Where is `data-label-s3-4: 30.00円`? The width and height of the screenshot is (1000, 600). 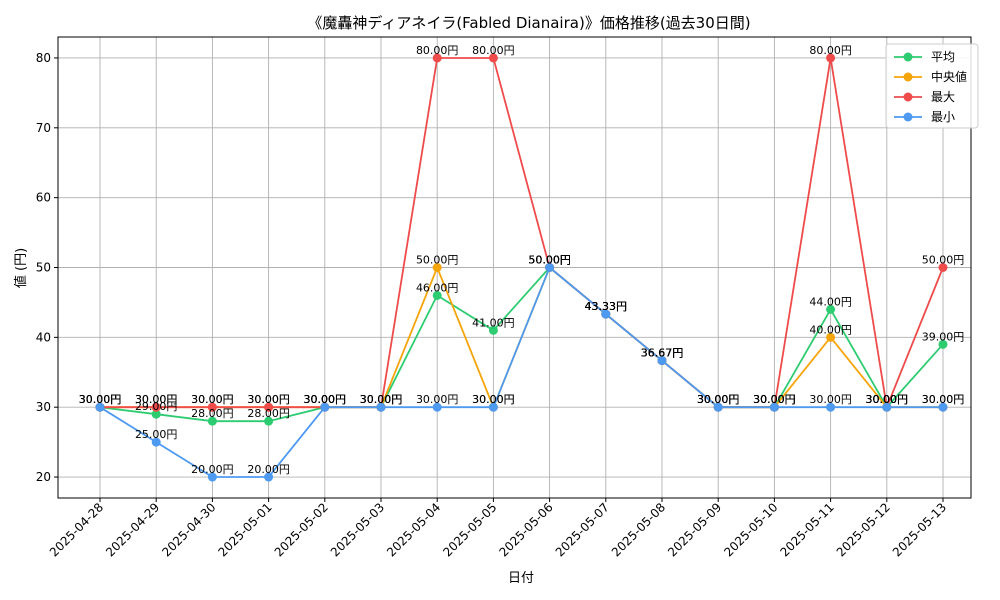 data-label-s3-4: 30.00円 is located at coordinates (325, 399).